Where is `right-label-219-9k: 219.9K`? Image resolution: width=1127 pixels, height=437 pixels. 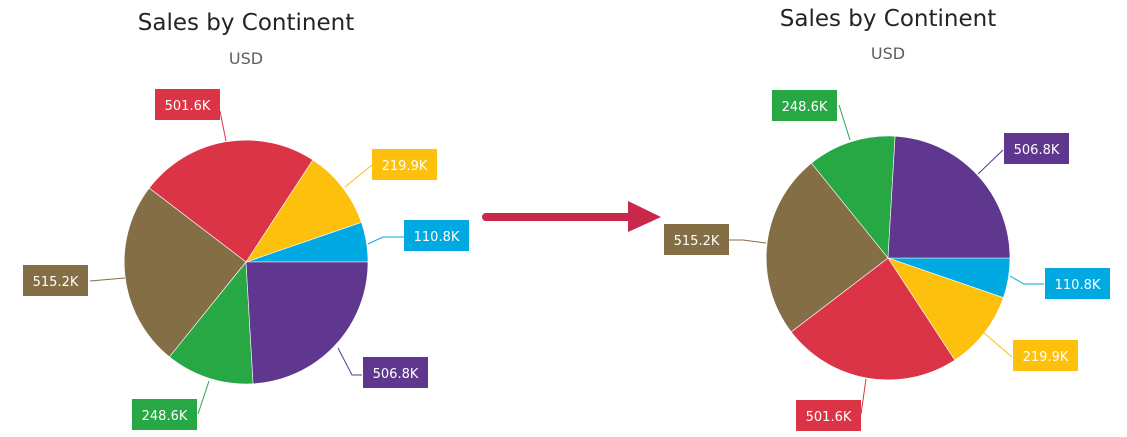 right-label-219-9k: 219.9K is located at coordinates (1046, 357).